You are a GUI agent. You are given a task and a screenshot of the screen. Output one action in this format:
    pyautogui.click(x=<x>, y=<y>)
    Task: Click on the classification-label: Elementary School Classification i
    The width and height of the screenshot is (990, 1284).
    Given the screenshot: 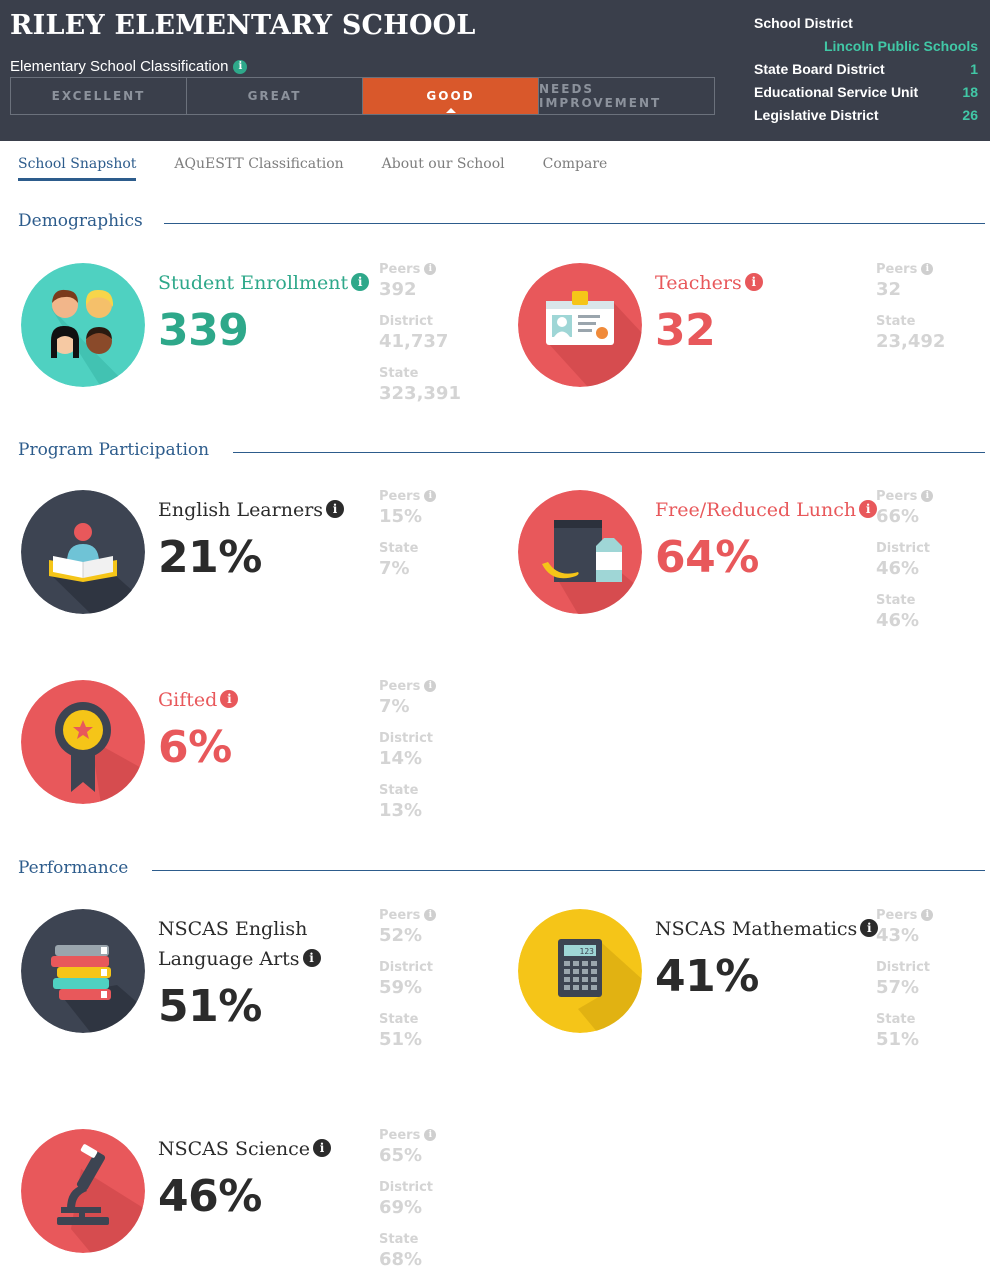 What is the action you would take?
    pyautogui.click(x=129, y=66)
    